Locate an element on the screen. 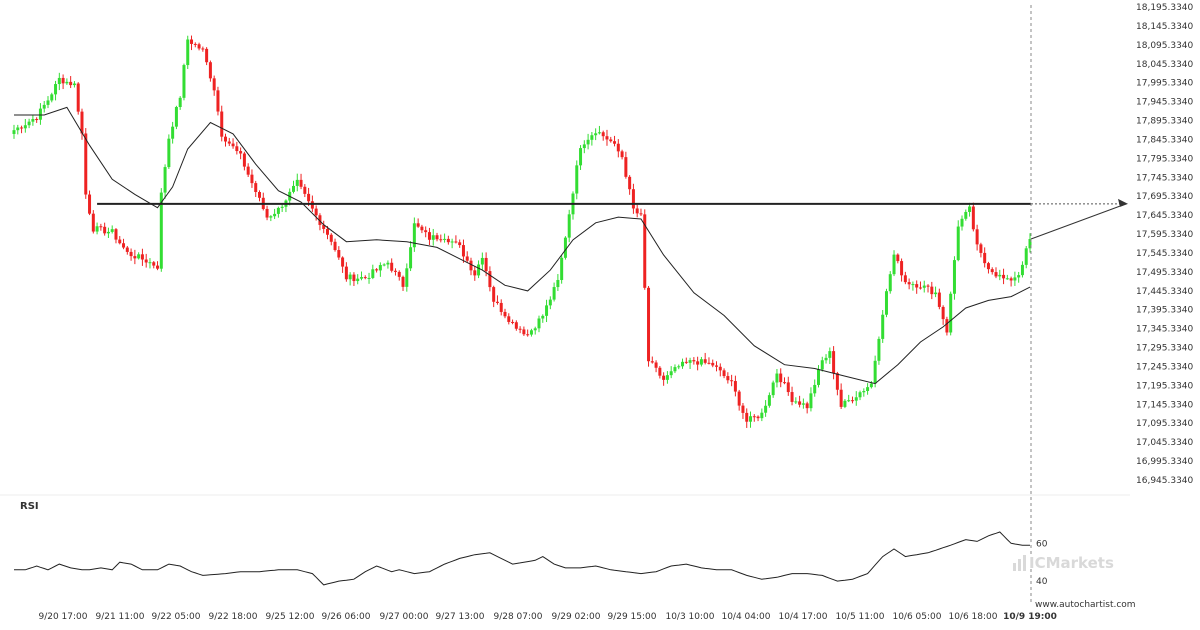 Image resolution: width=1200 pixels, height=630 pixels. price-tick-label: 17,495.3340 is located at coordinates (1165, 273).